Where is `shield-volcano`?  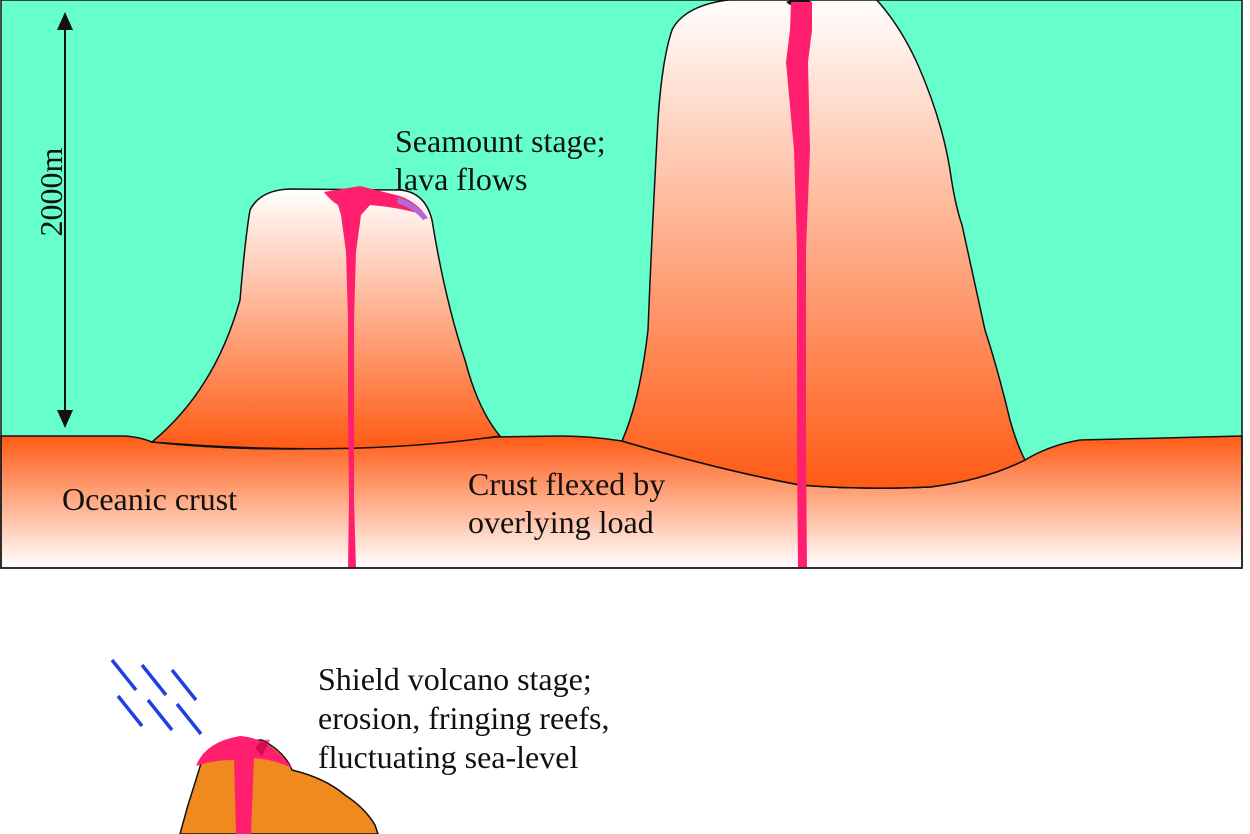
shield-volcano is located at coordinates (279, 786).